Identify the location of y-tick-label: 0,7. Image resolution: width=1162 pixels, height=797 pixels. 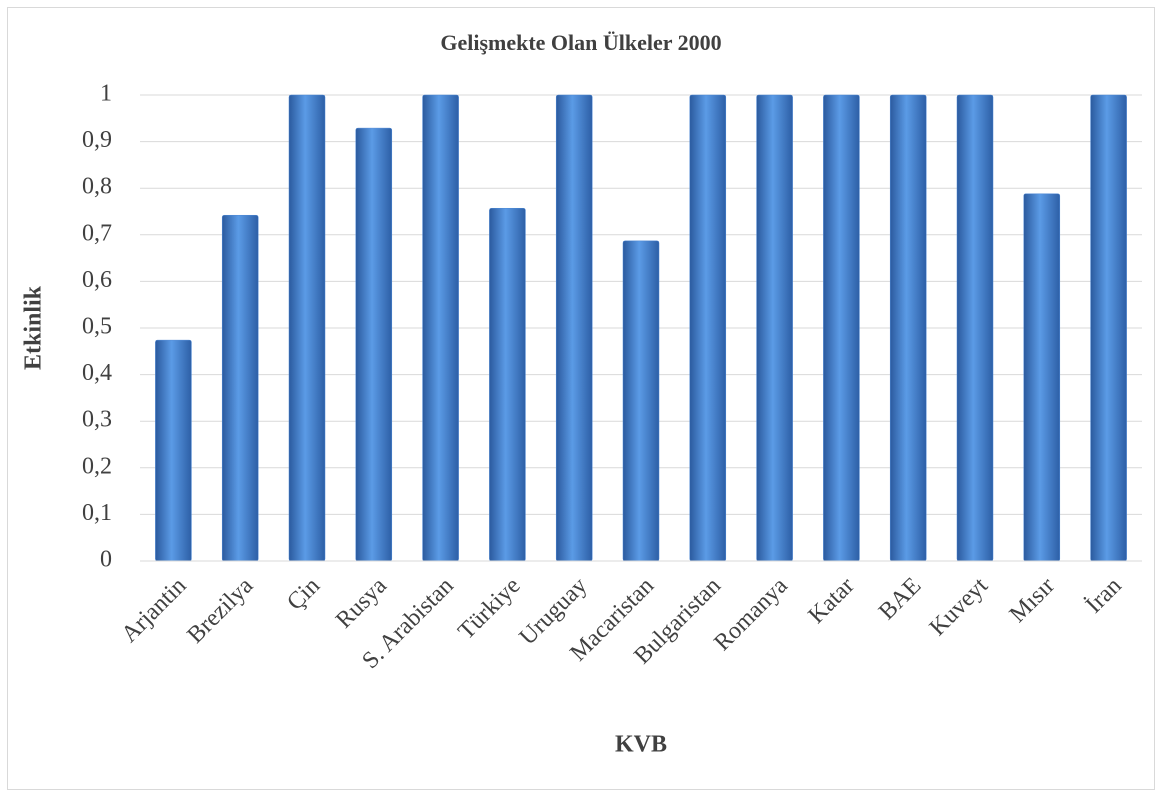
(97, 233).